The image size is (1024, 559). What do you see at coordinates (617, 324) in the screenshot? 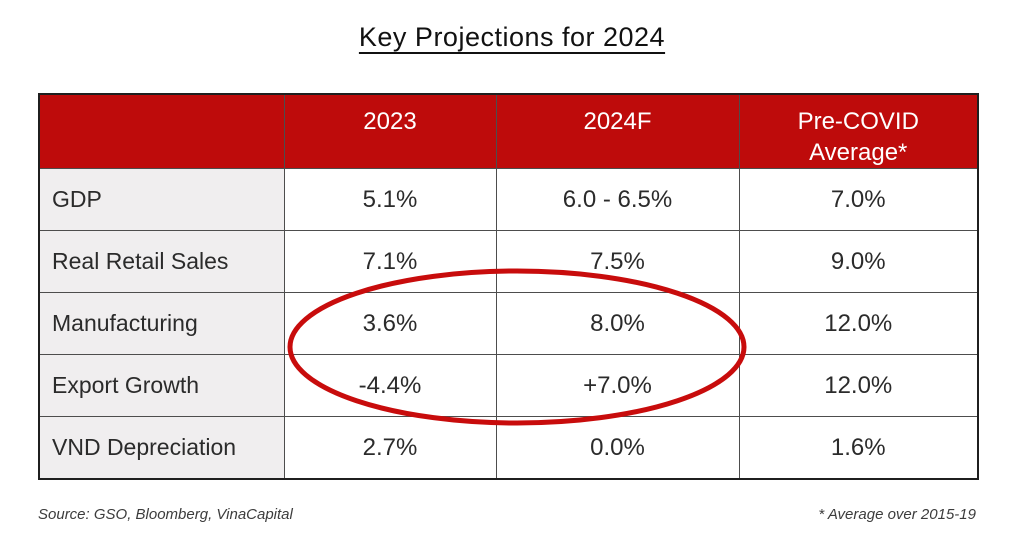
I see `cell-manufacturing-2024f: 8.0%` at bounding box center [617, 324].